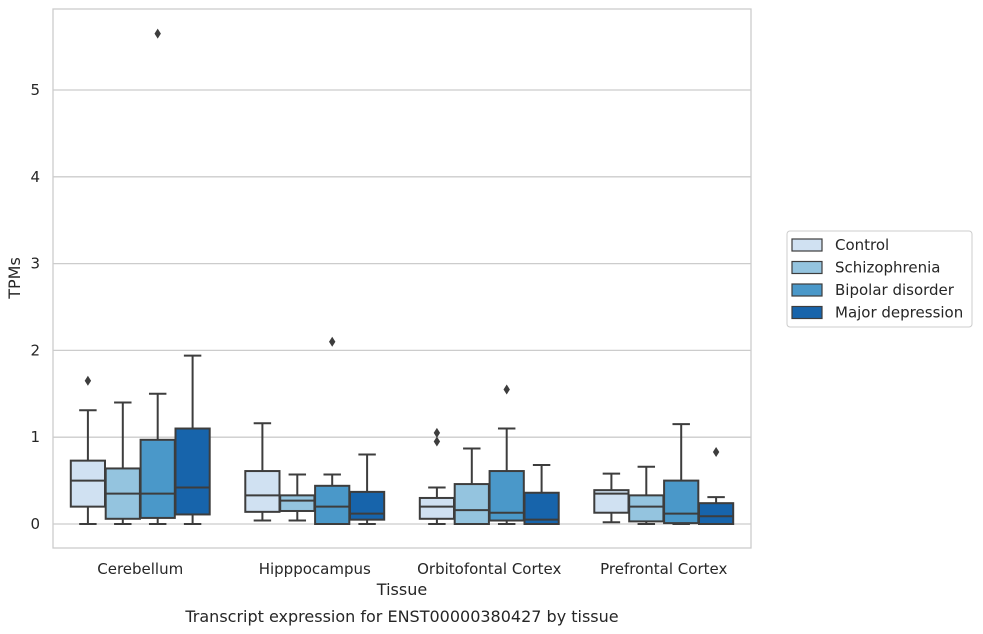  Describe the element at coordinates (315, 569) in the screenshot. I see `x-tick-label: Hipppocampus` at that location.